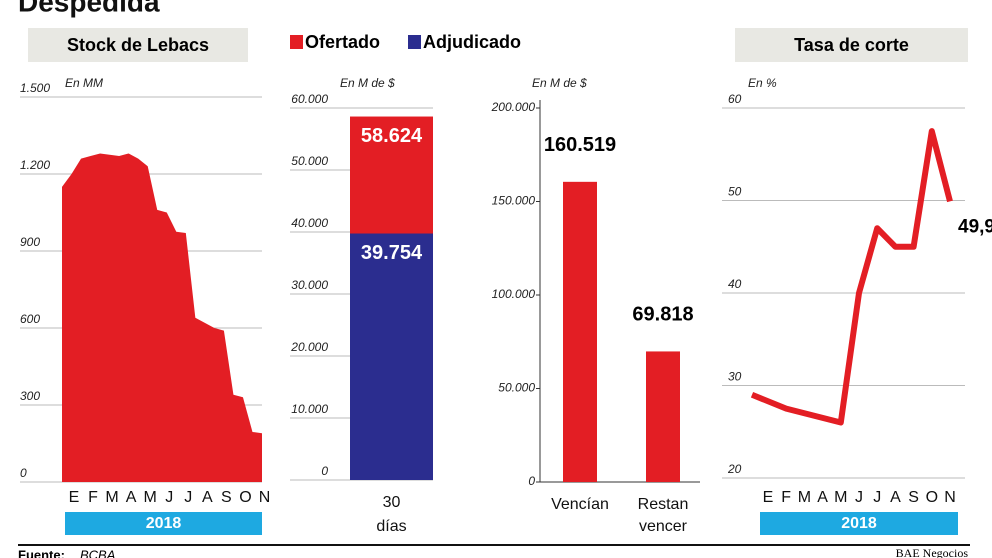 The height and width of the screenshot is (558, 992). I want to click on source-label: Fuente:, so click(41, 552).